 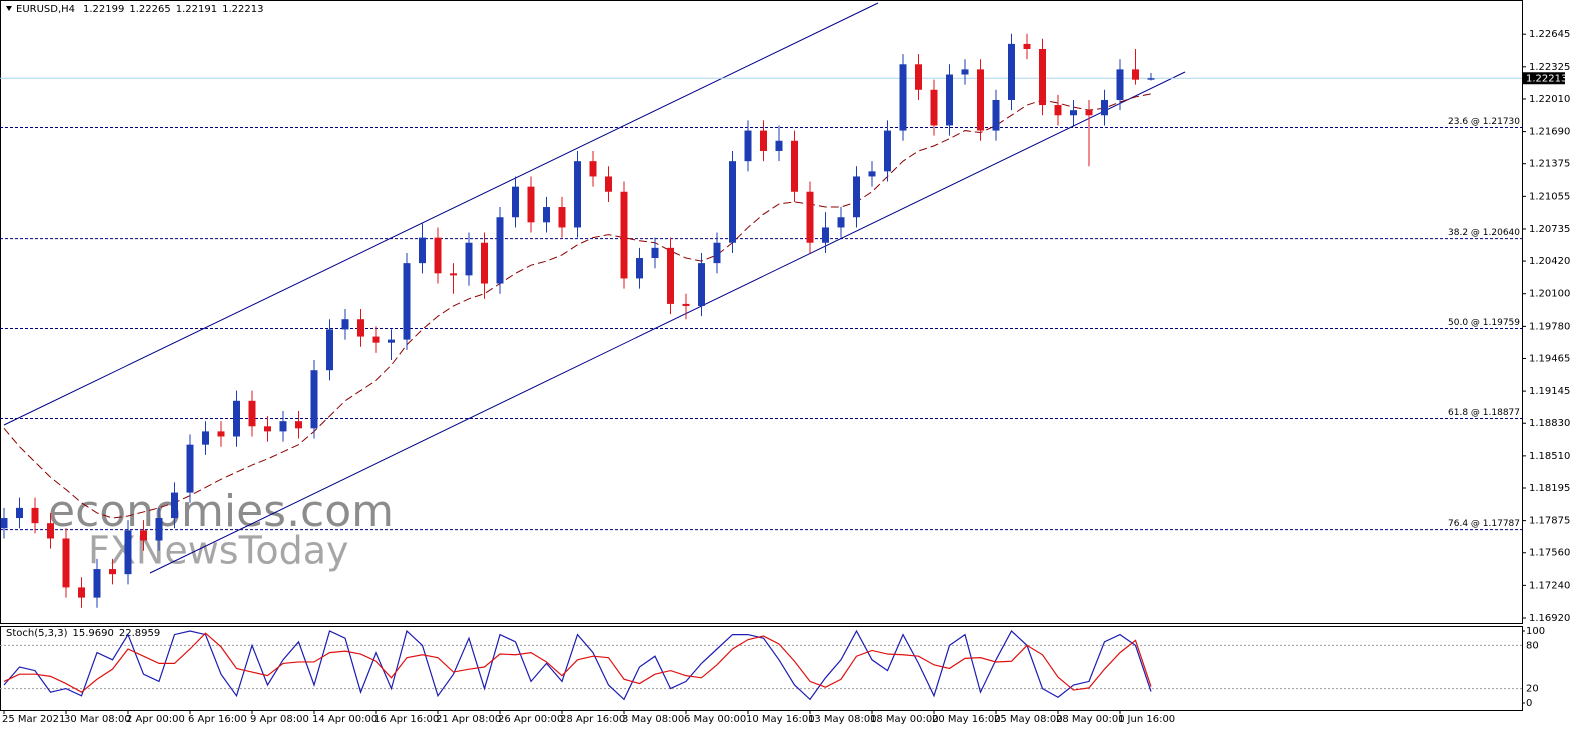 I want to click on ohlc: 1.22213, so click(x=242, y=9).